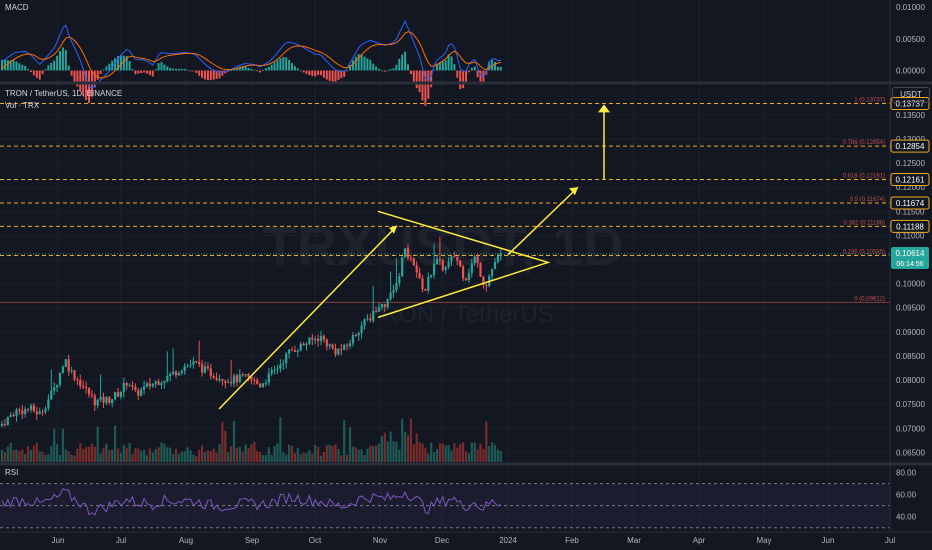 Image resolution: width=932 pixels, height=550 pixels. Describe the element at coordinates (864, 223) in the screenshot. I see `fib-level-label: 0.382 (0.11188)` at that location.